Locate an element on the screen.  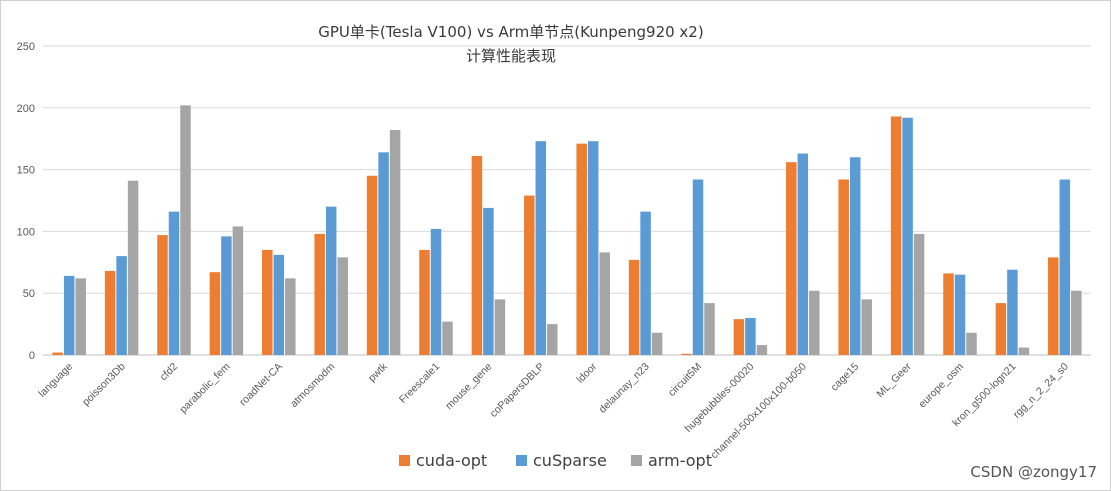
bar-cuda-opt-language is located at coordinates (57, 353).